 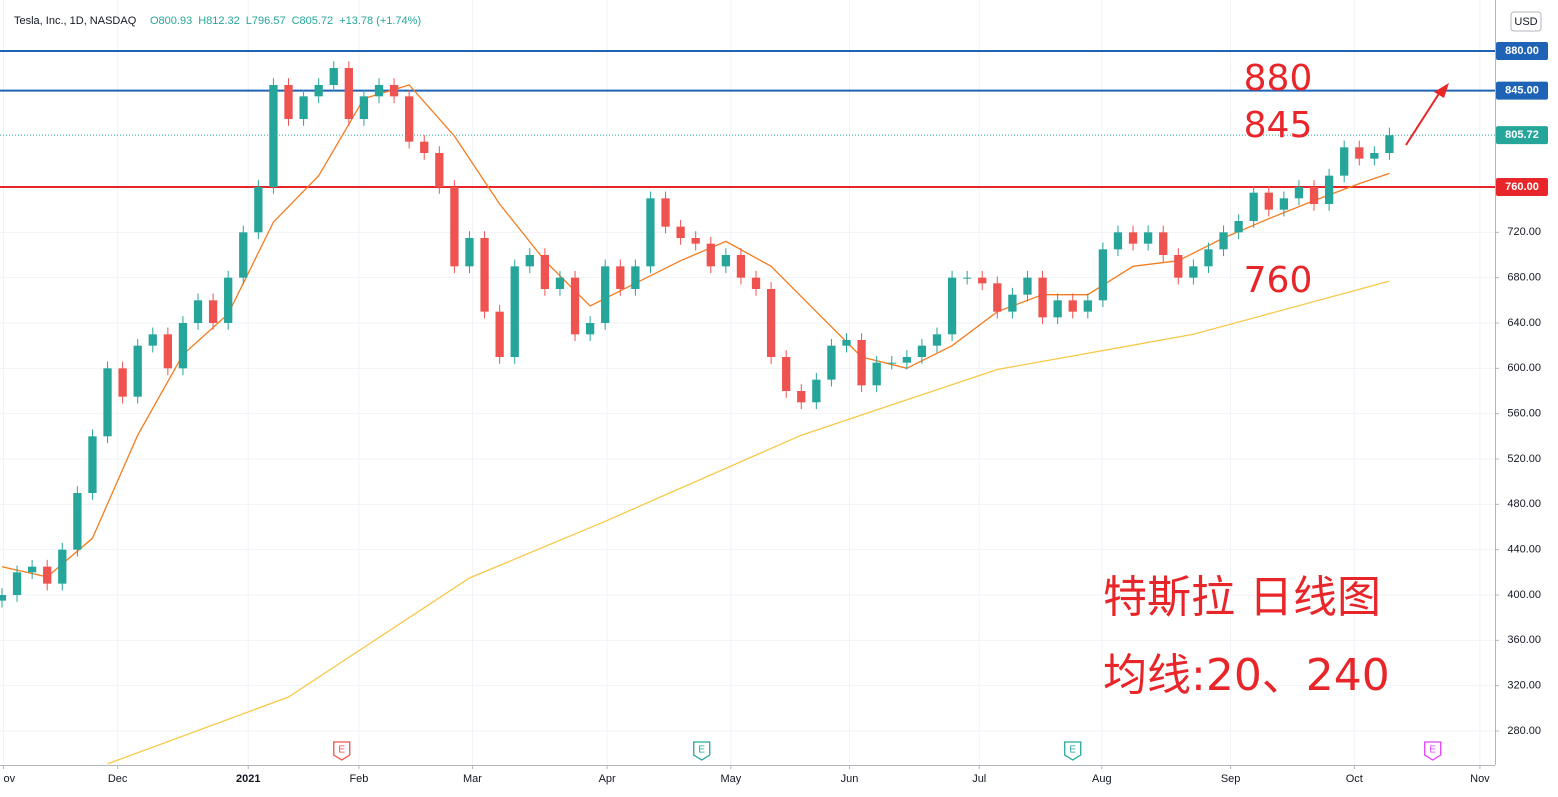 What do you see at coordinates (1423, 118) in the screenshot?
I see `arrow` at bounding box center [1423, 118].